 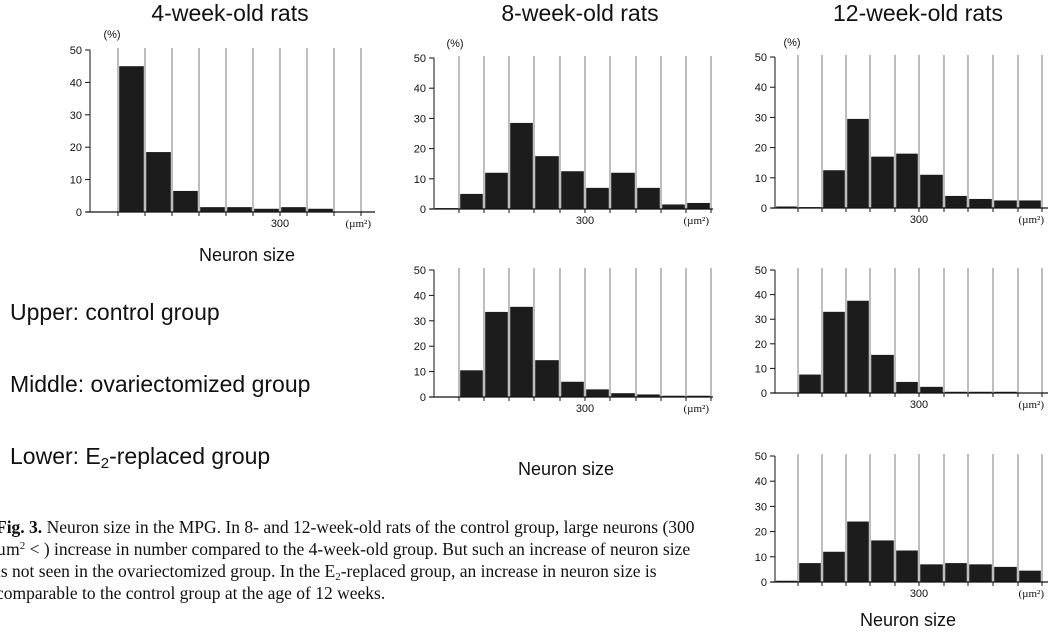 What do you see at coordinates (563, 340) in the screenshot?
I see `histogram-panel-3: 0 10 20 30 40 50 300 (µm²)` at bounding box center [563, 340].